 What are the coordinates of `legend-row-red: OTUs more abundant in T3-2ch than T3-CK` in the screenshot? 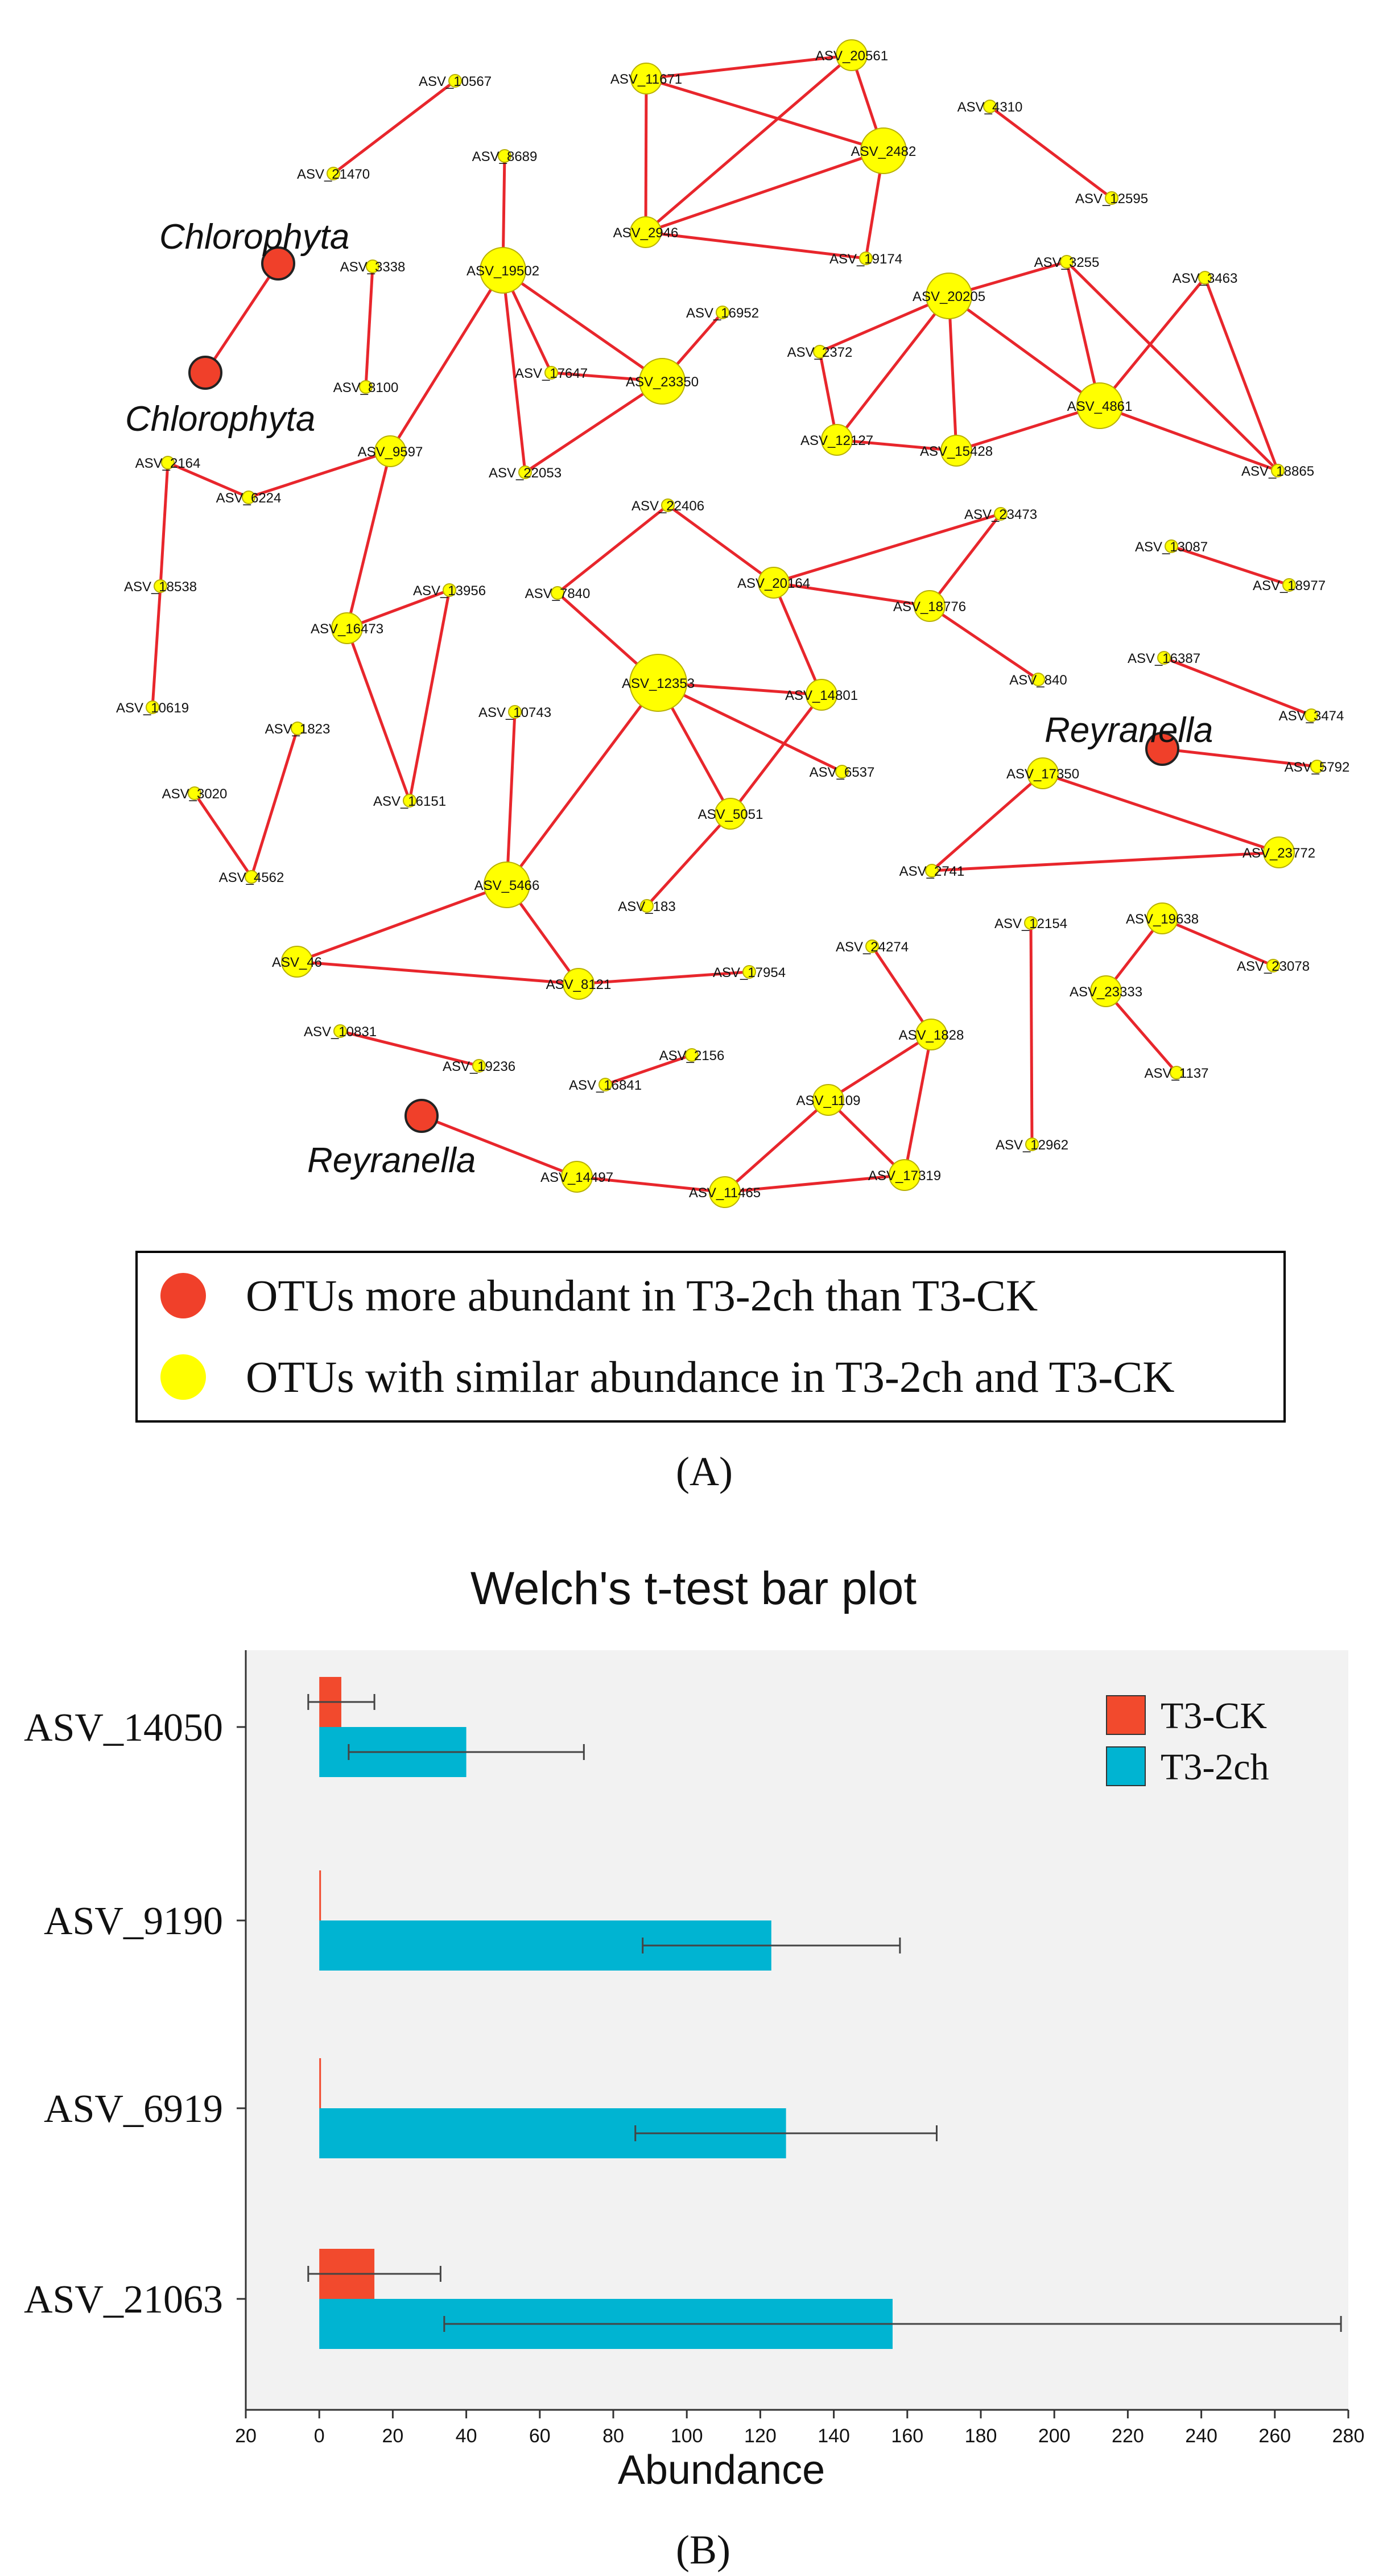 It's located at (599, 1295).